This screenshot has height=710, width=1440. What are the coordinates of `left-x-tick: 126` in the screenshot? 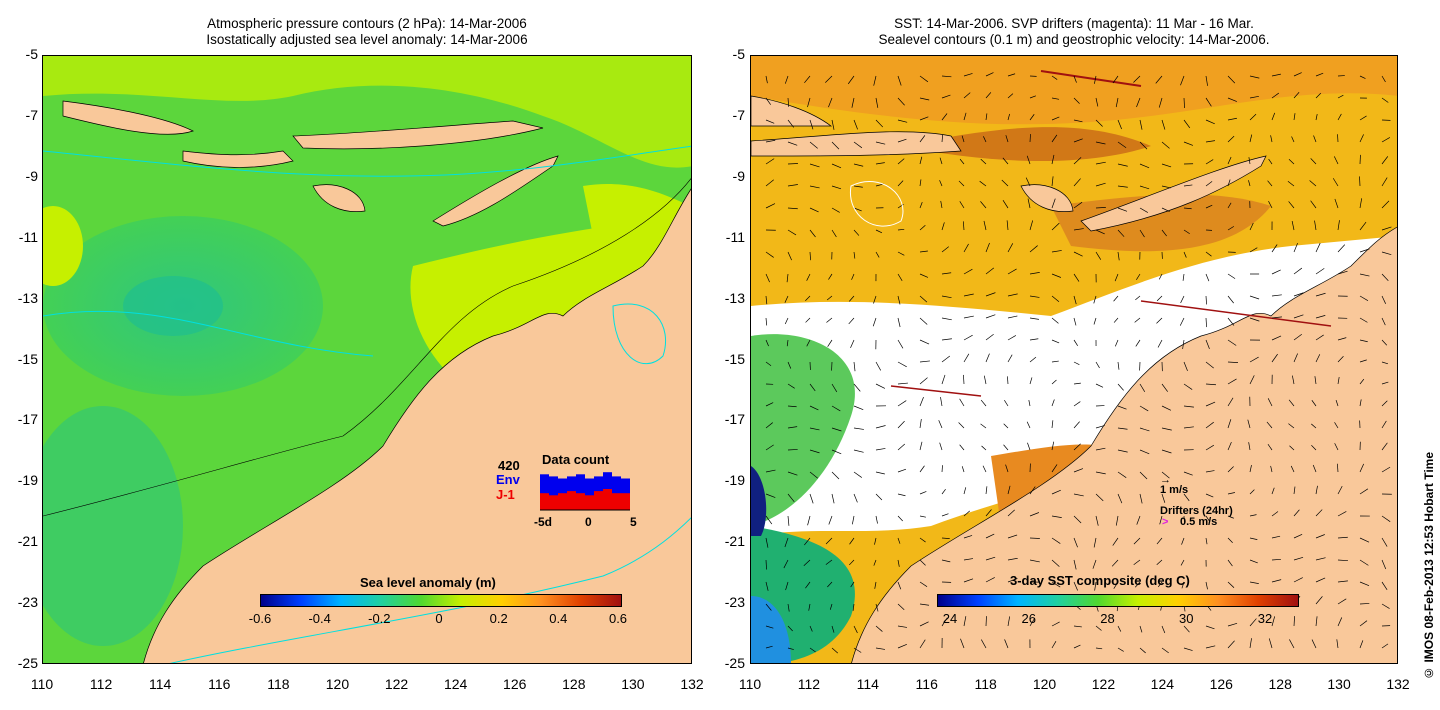 It's located at (515, 684).